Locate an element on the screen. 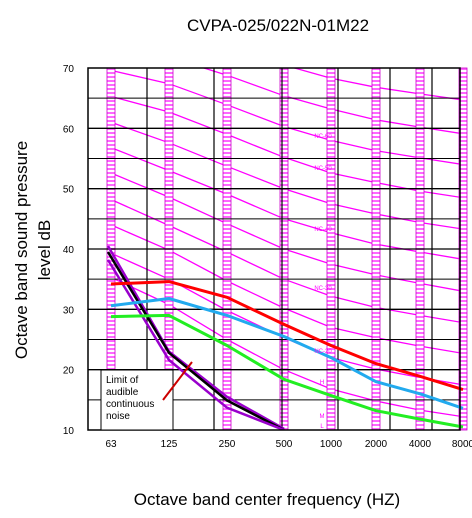  annotation-box: Limit of audible continuous noise is located at coordinates (137, 400).